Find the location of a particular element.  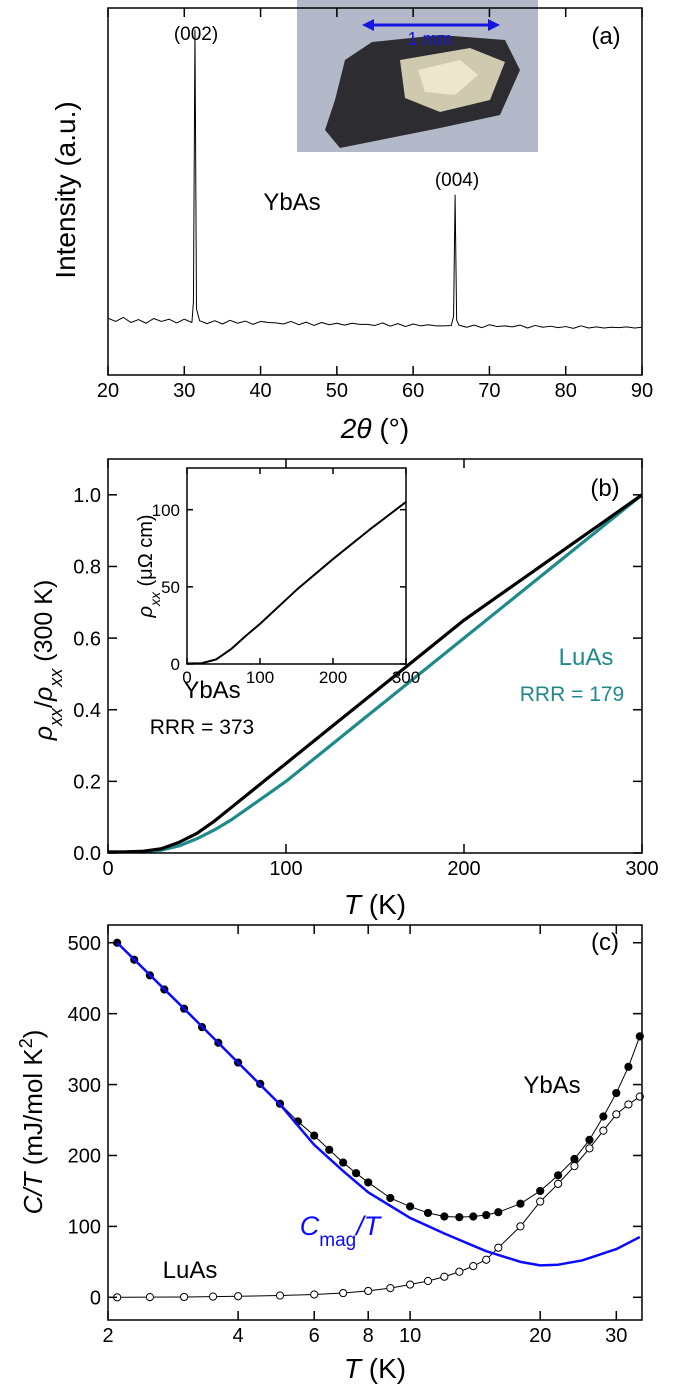

y-tick-label: 0.8 is located at coordinates (87, 568).